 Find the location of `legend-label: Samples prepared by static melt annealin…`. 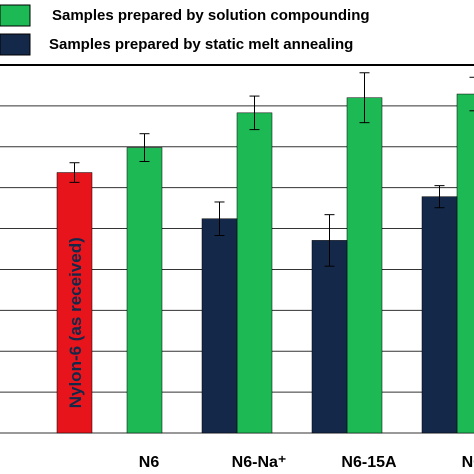

legend-label: Samples prepared by static melt annealin… is located at coordinates (201, 44).